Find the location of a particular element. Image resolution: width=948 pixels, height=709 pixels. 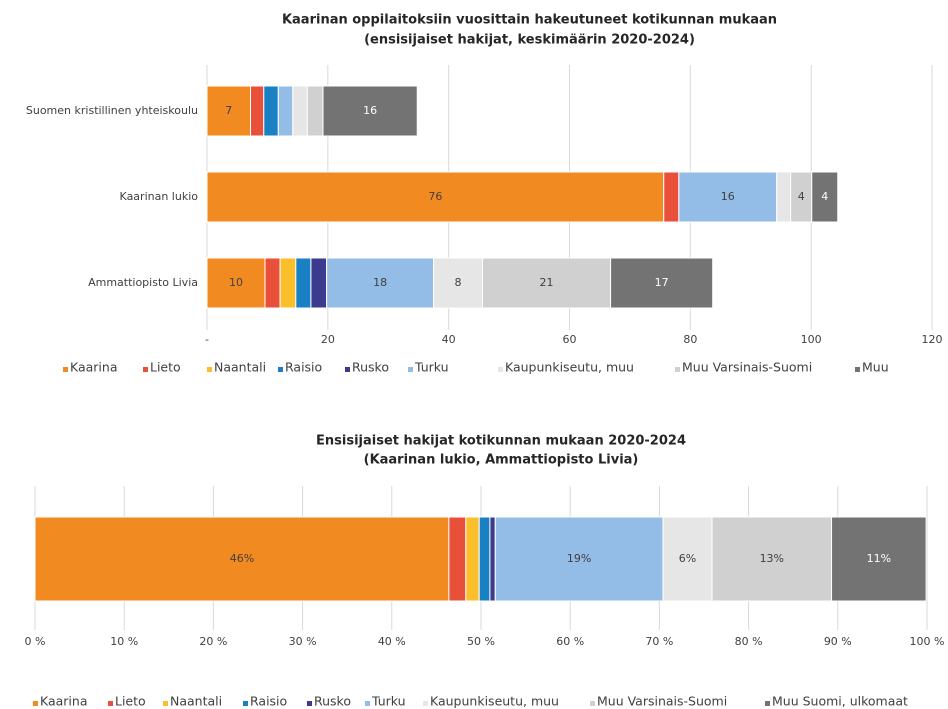

legend-label: Muu Suomi, ulkomaat is located at coordinates (840, 701).